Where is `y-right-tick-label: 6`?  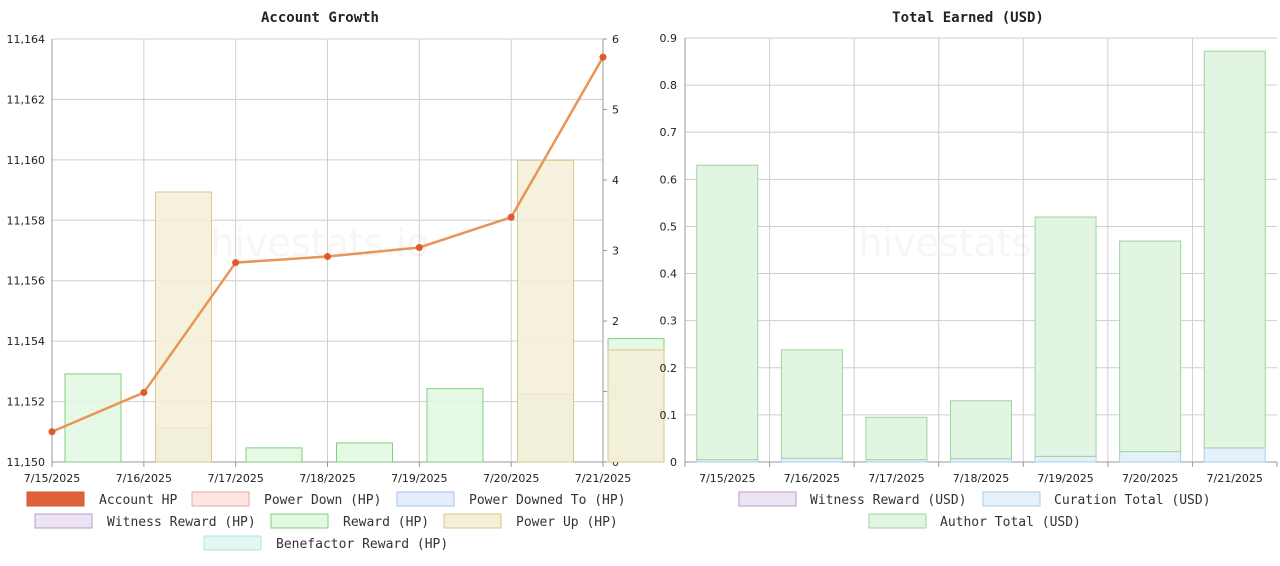 y-right-tick-label: 6 is located at coordinates (615, 39).